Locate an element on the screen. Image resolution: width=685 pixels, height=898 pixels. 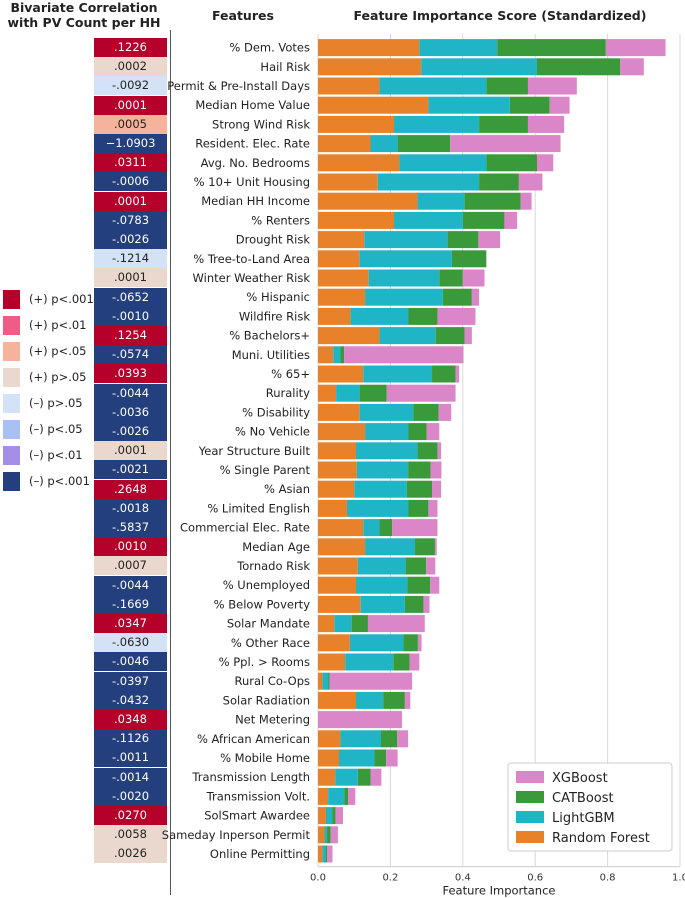
feature-label: Rural Co-Ops is located at coordinates (272, 681).